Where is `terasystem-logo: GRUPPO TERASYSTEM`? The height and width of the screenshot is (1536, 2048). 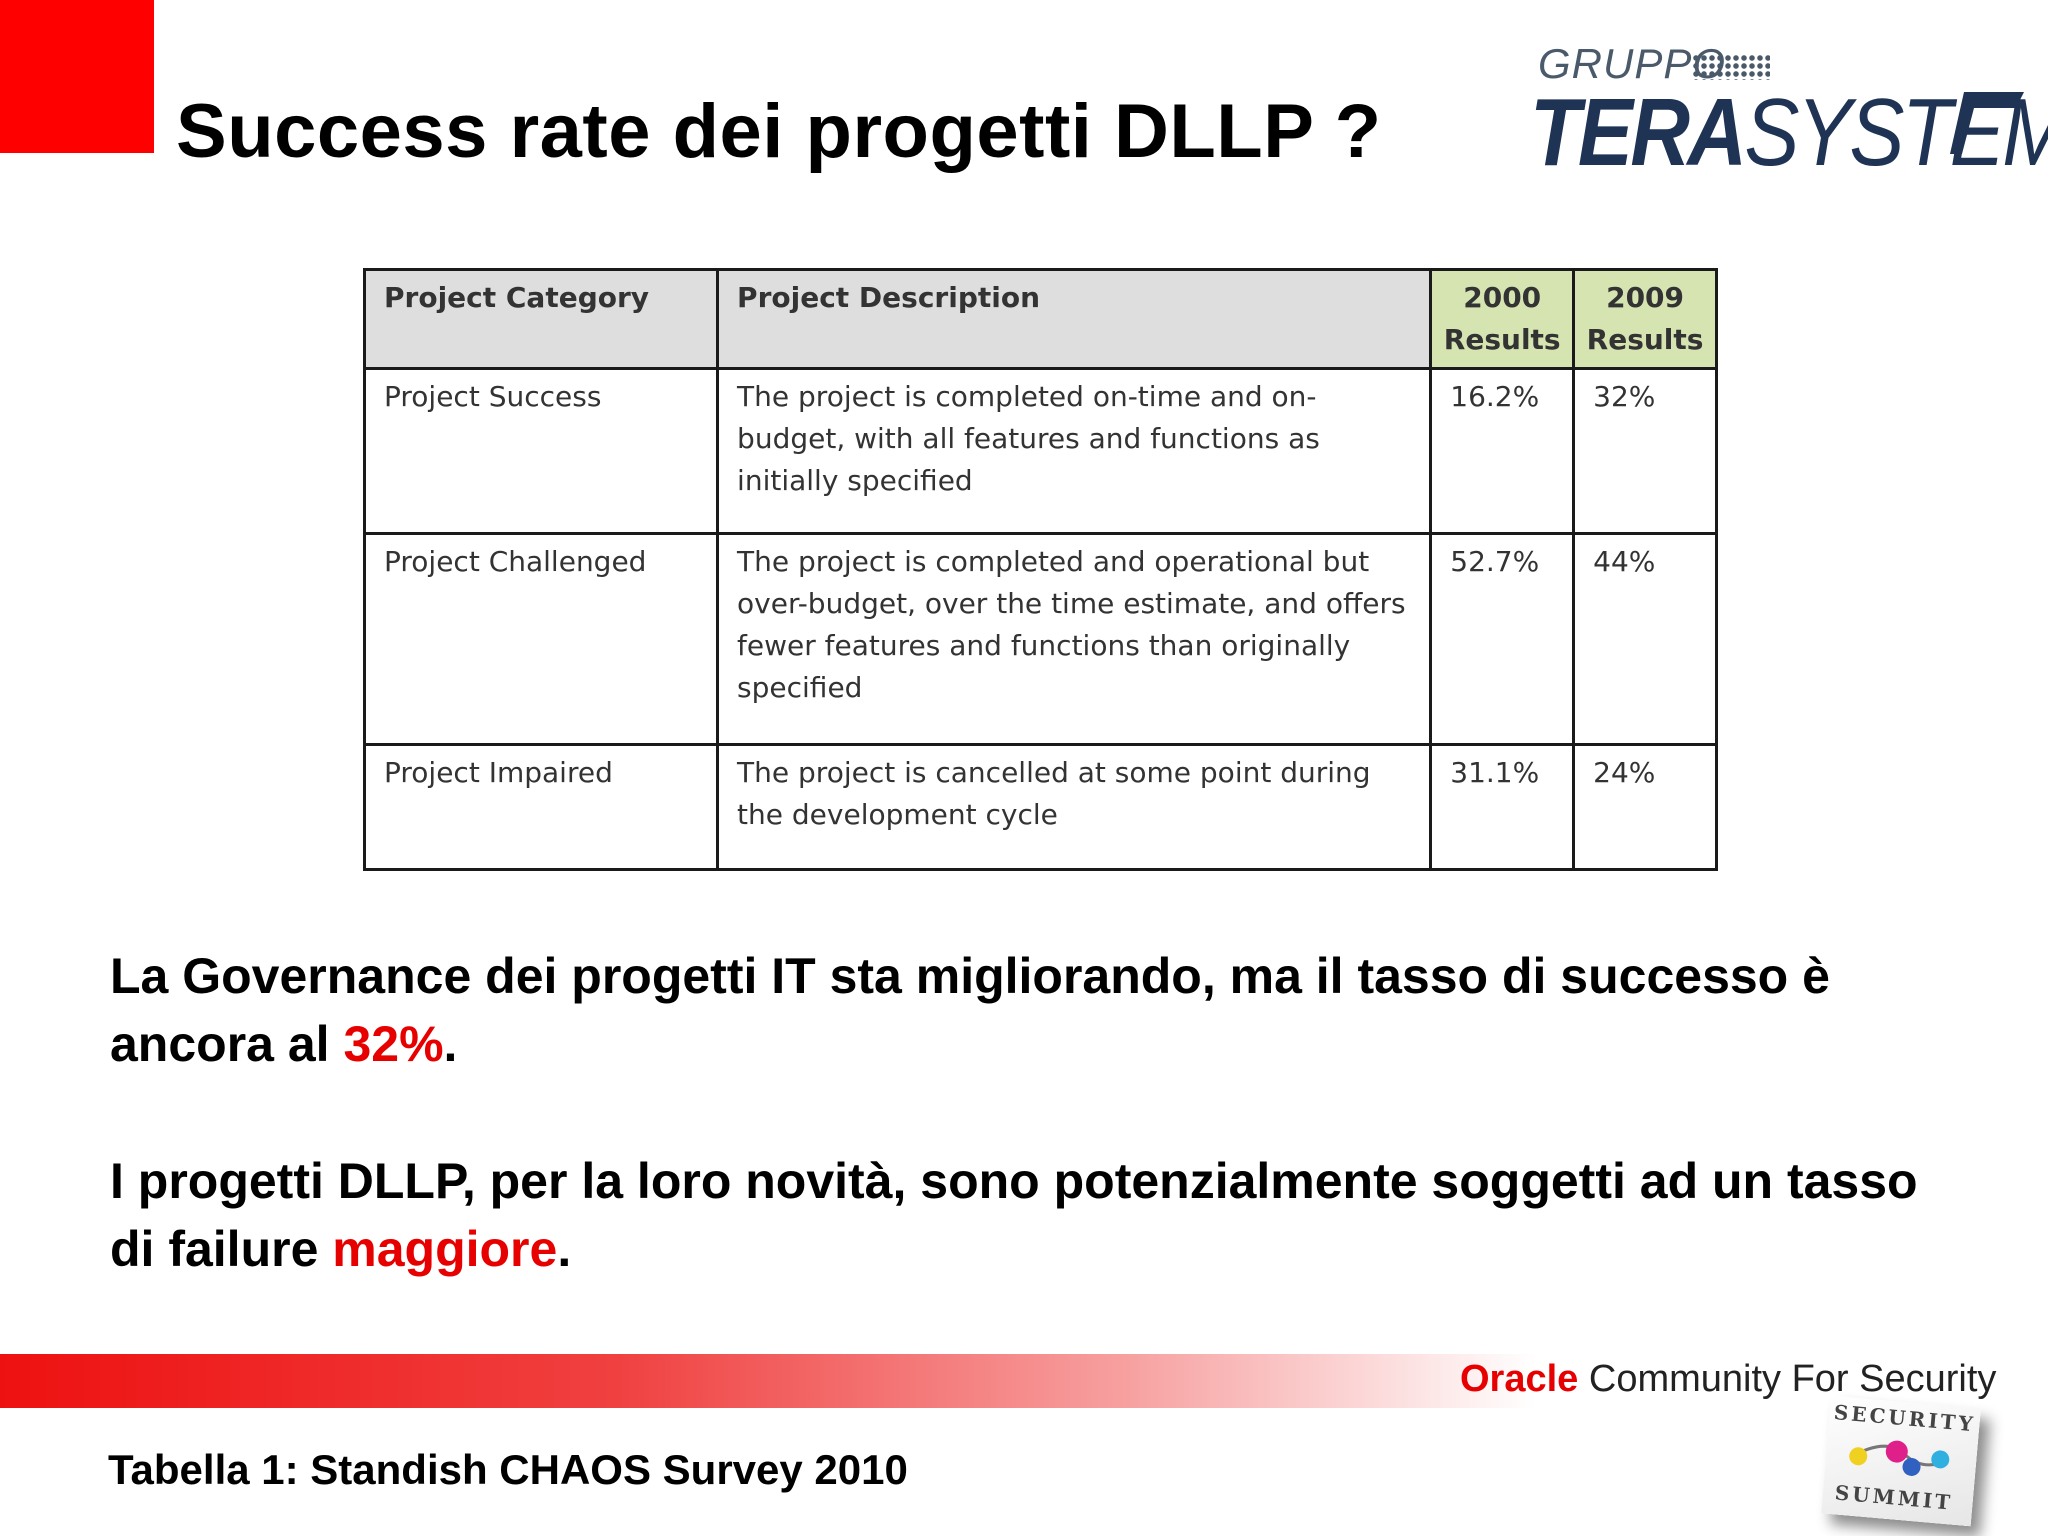
terasystem-logo: GRUPPO TERASYSTEM is located at coordinates (1789, 113).